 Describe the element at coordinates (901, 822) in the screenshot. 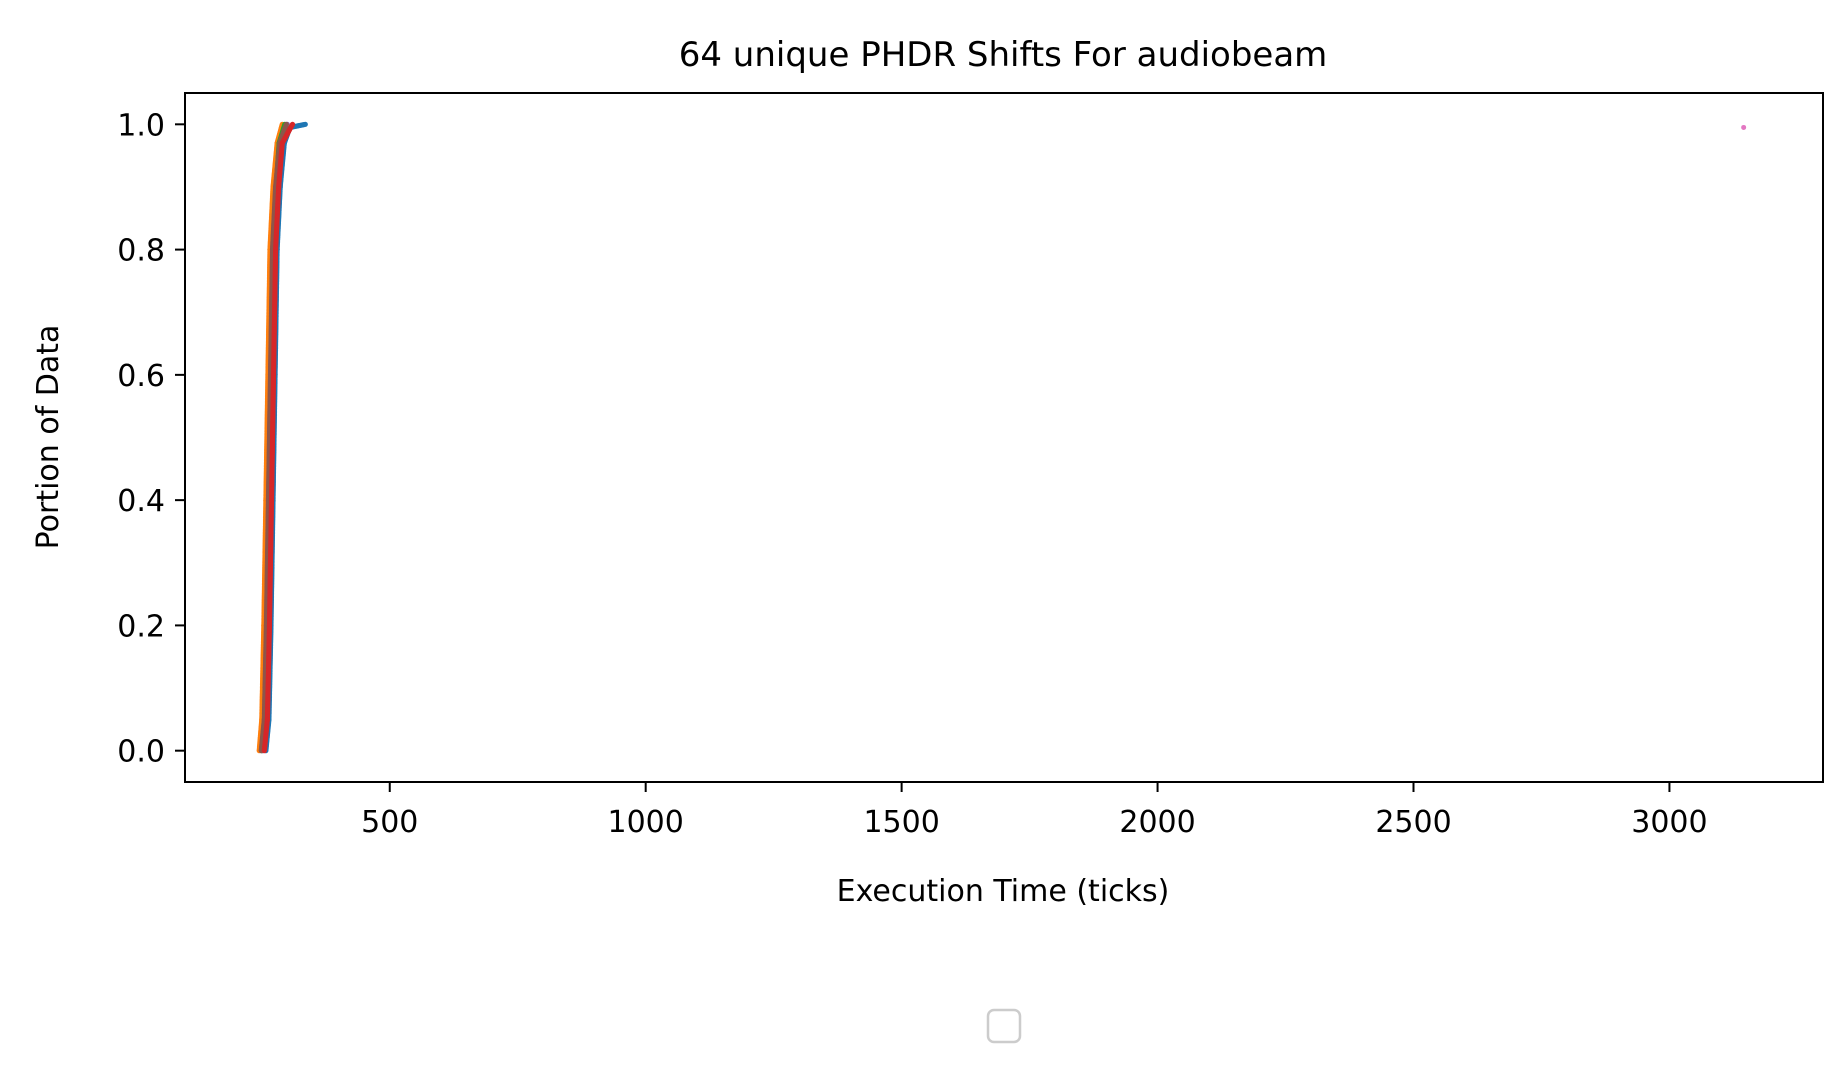

I see `x-tick-label: 1500` at that location.